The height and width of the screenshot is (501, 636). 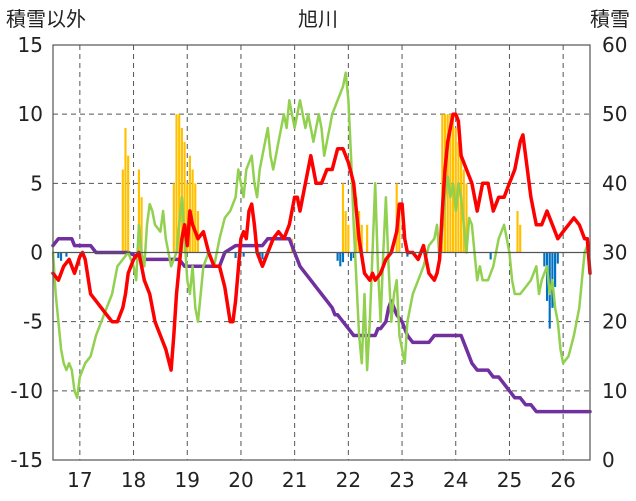 I want to click on left-tick-label: 0, so click(x=36, y=253).